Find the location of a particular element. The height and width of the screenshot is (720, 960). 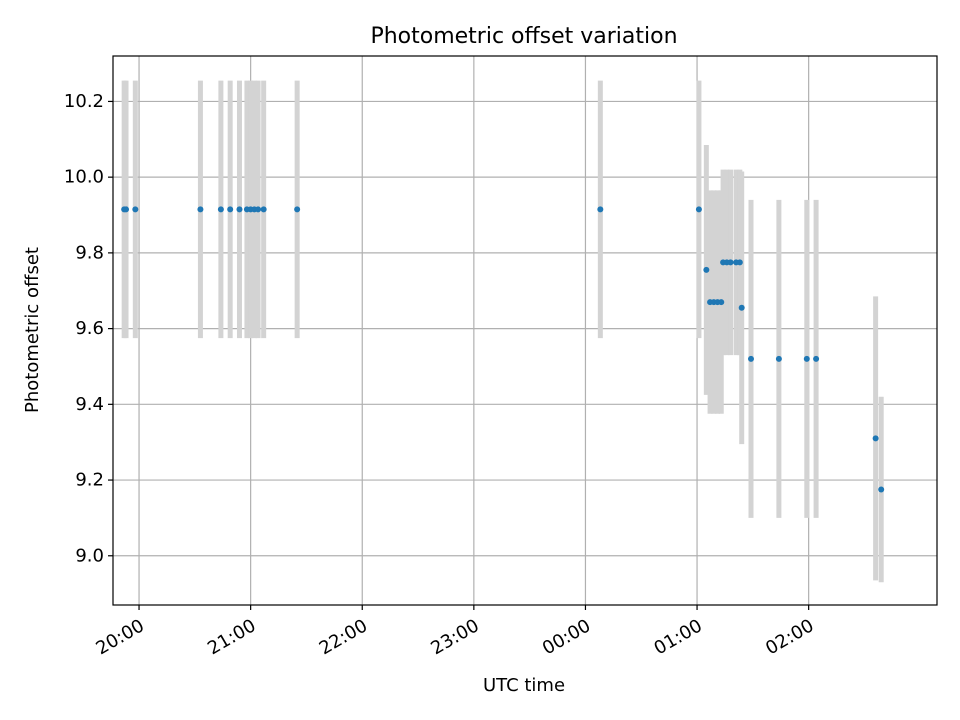

x-axis-title: UTC time is located at coordinates (524, 685).